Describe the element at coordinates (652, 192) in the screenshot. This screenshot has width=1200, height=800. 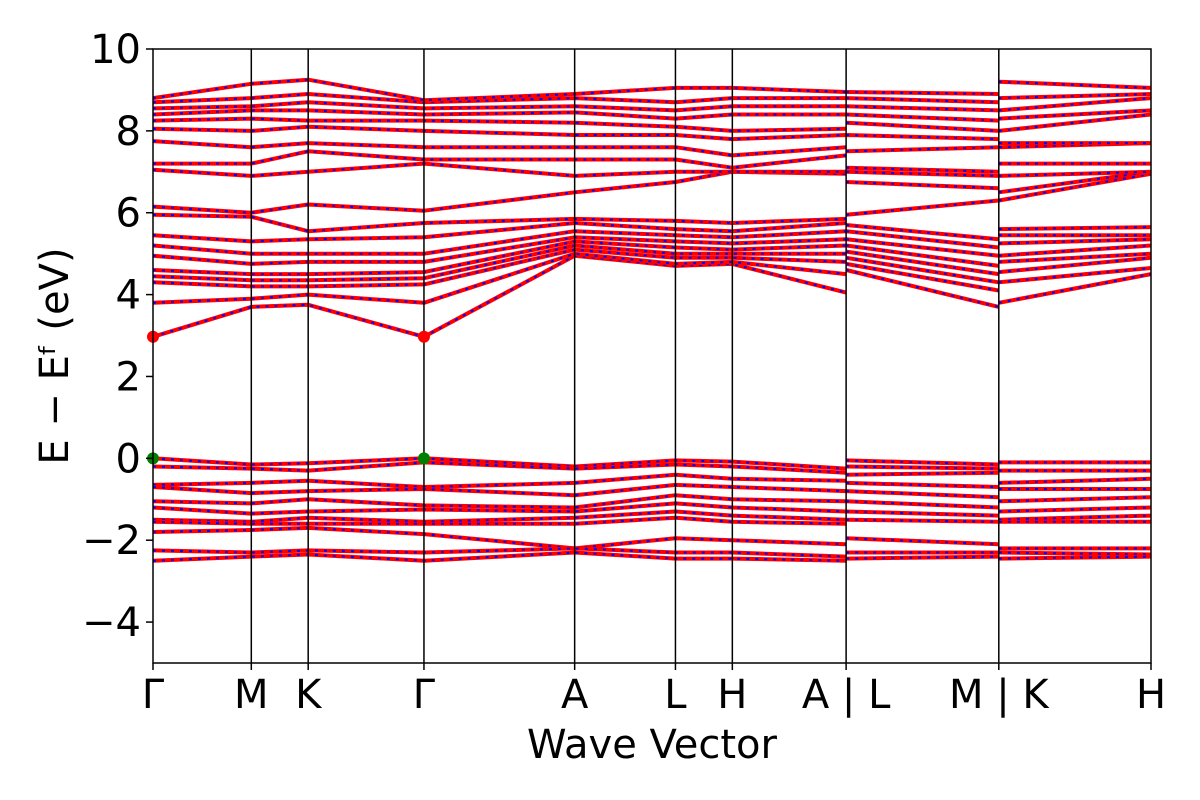
I see `band-line-21-dash` at that location.